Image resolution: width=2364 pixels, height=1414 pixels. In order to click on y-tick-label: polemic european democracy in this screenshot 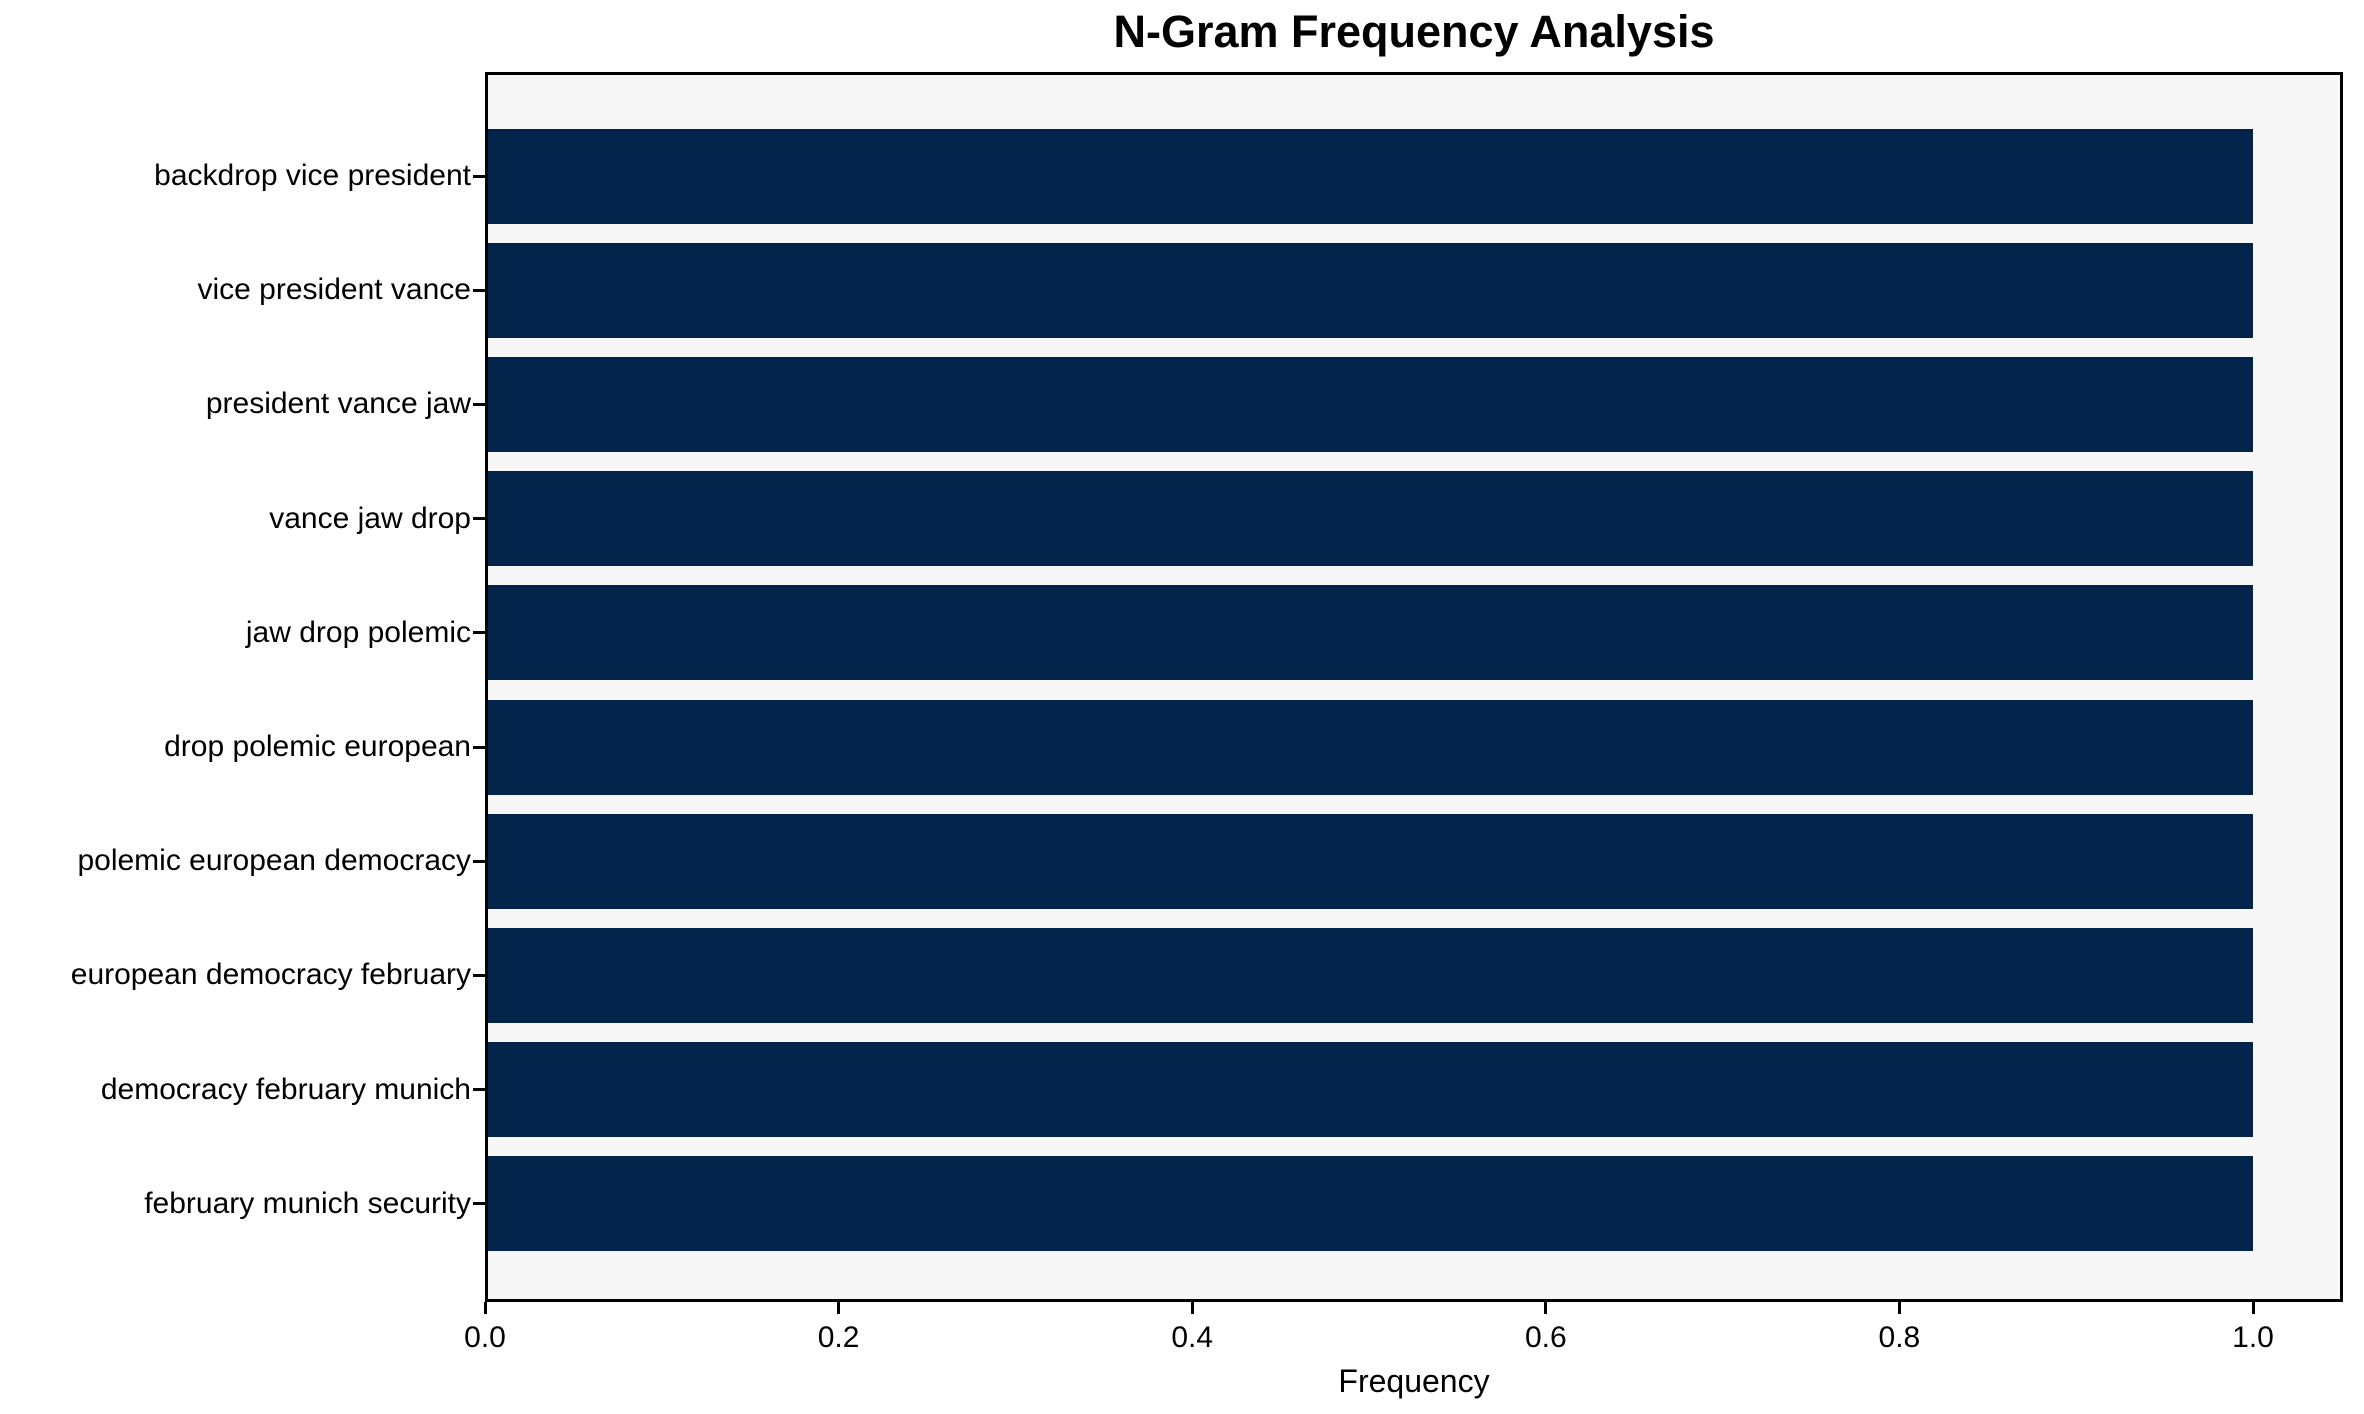, I will do `click(274, 861)`.